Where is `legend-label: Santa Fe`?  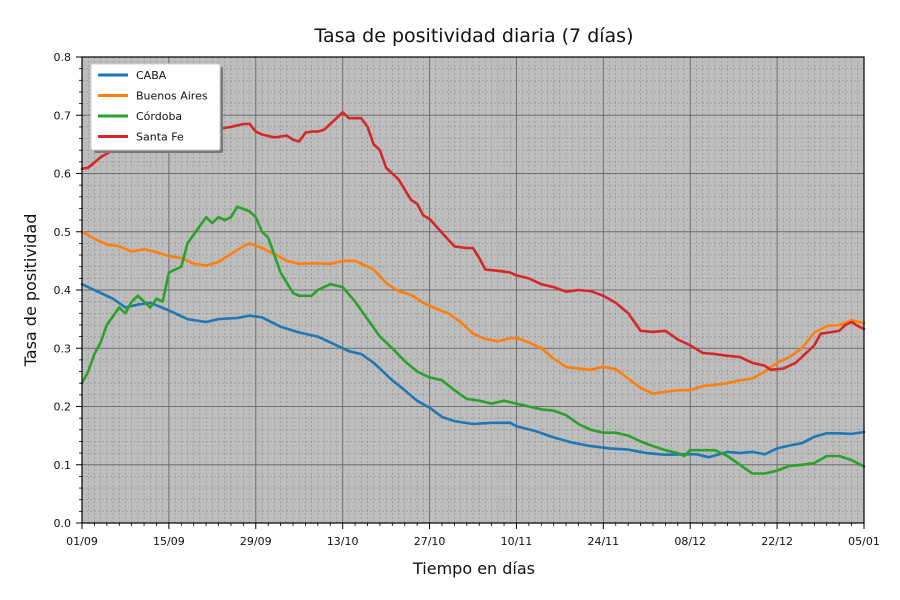
legend-label: Santa Fe is located at coordinates (160, 137).